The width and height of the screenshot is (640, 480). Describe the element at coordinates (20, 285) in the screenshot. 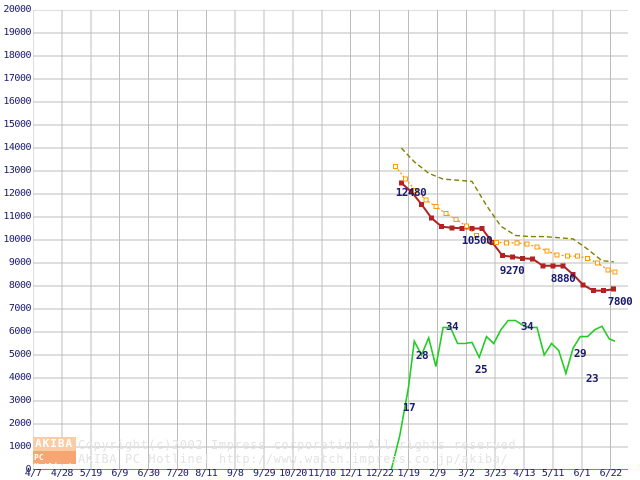

I see `y-tick-label: 8000` at that location.